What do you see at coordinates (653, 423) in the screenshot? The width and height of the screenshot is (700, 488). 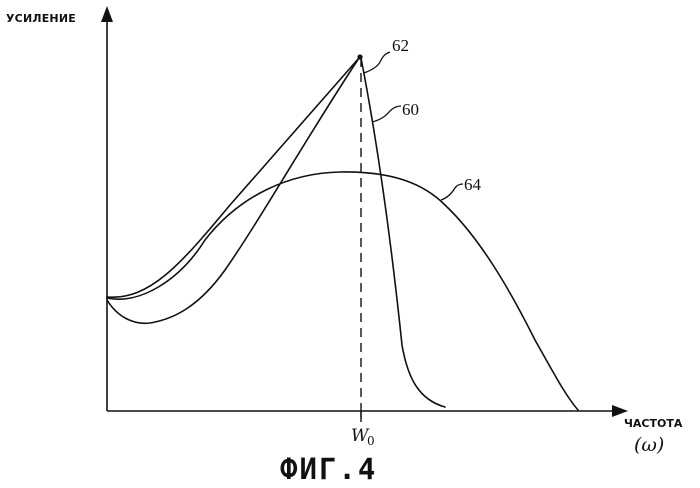 I see `x-axis-label: ЧАСТОТА` at bounding box center [653, 423].